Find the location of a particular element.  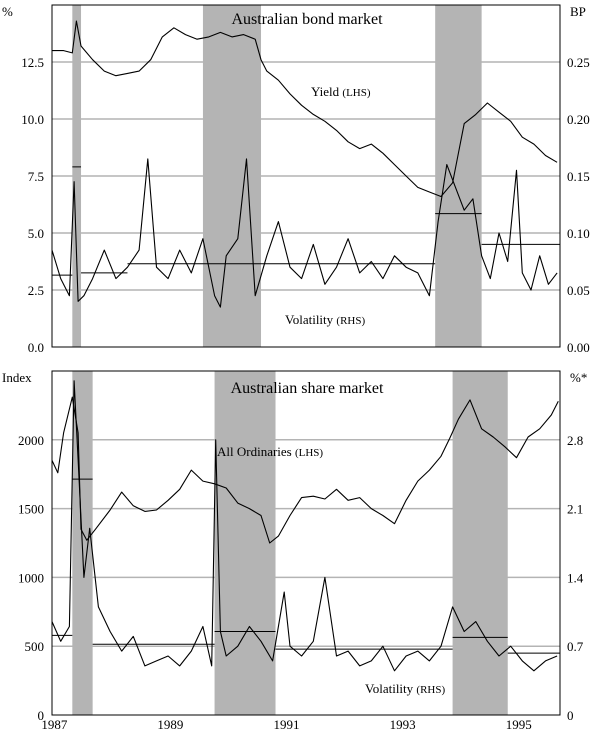

x-tick-label: 1989 is located at coordinates (170, 724).